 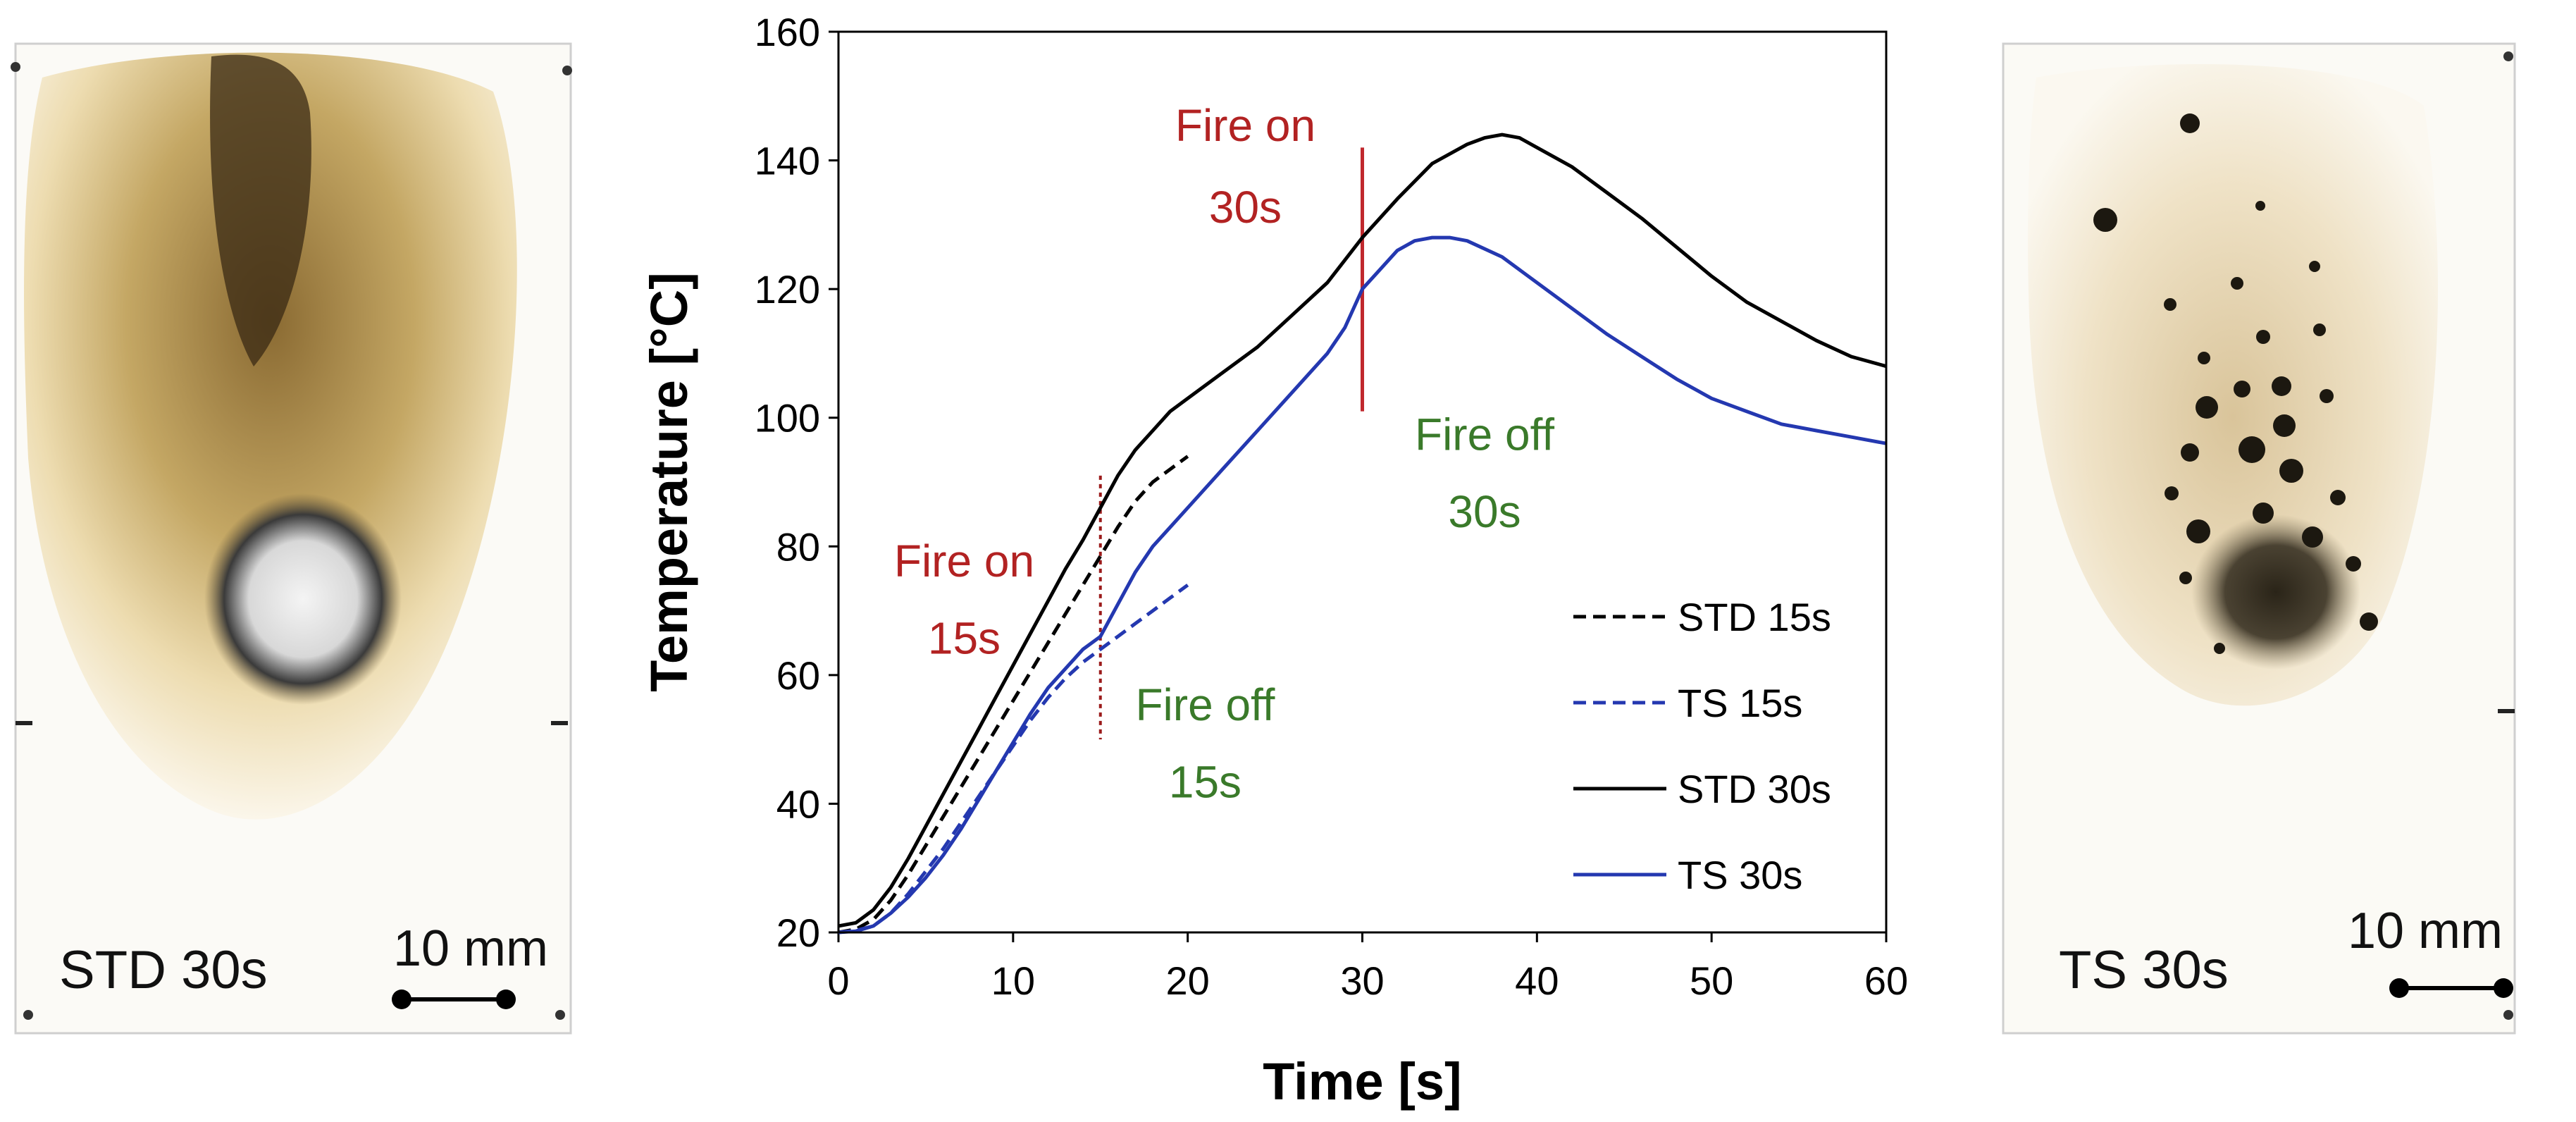 What do you see at coordinates (2425, 931) in the screenshot?
I see `right-scale-label: 10 mm` at bounding box center [2425, 931].